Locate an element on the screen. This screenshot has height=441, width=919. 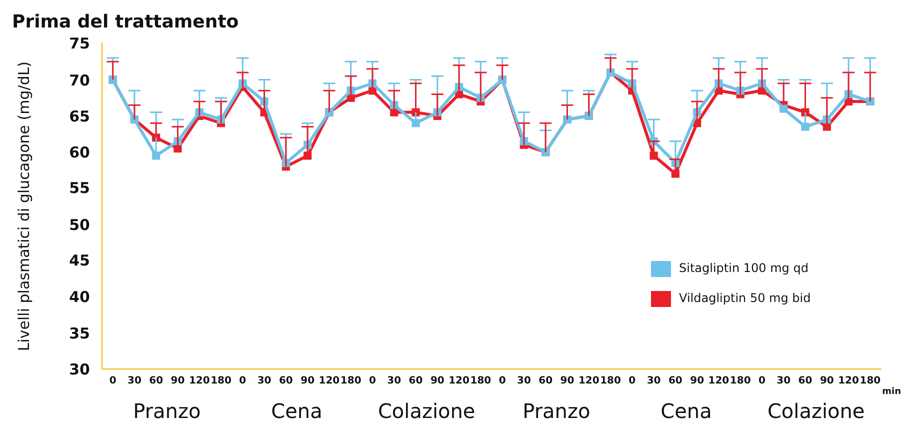
legend-label: Sitagliptin 100 mg qd is located at coordinates (743, 268).